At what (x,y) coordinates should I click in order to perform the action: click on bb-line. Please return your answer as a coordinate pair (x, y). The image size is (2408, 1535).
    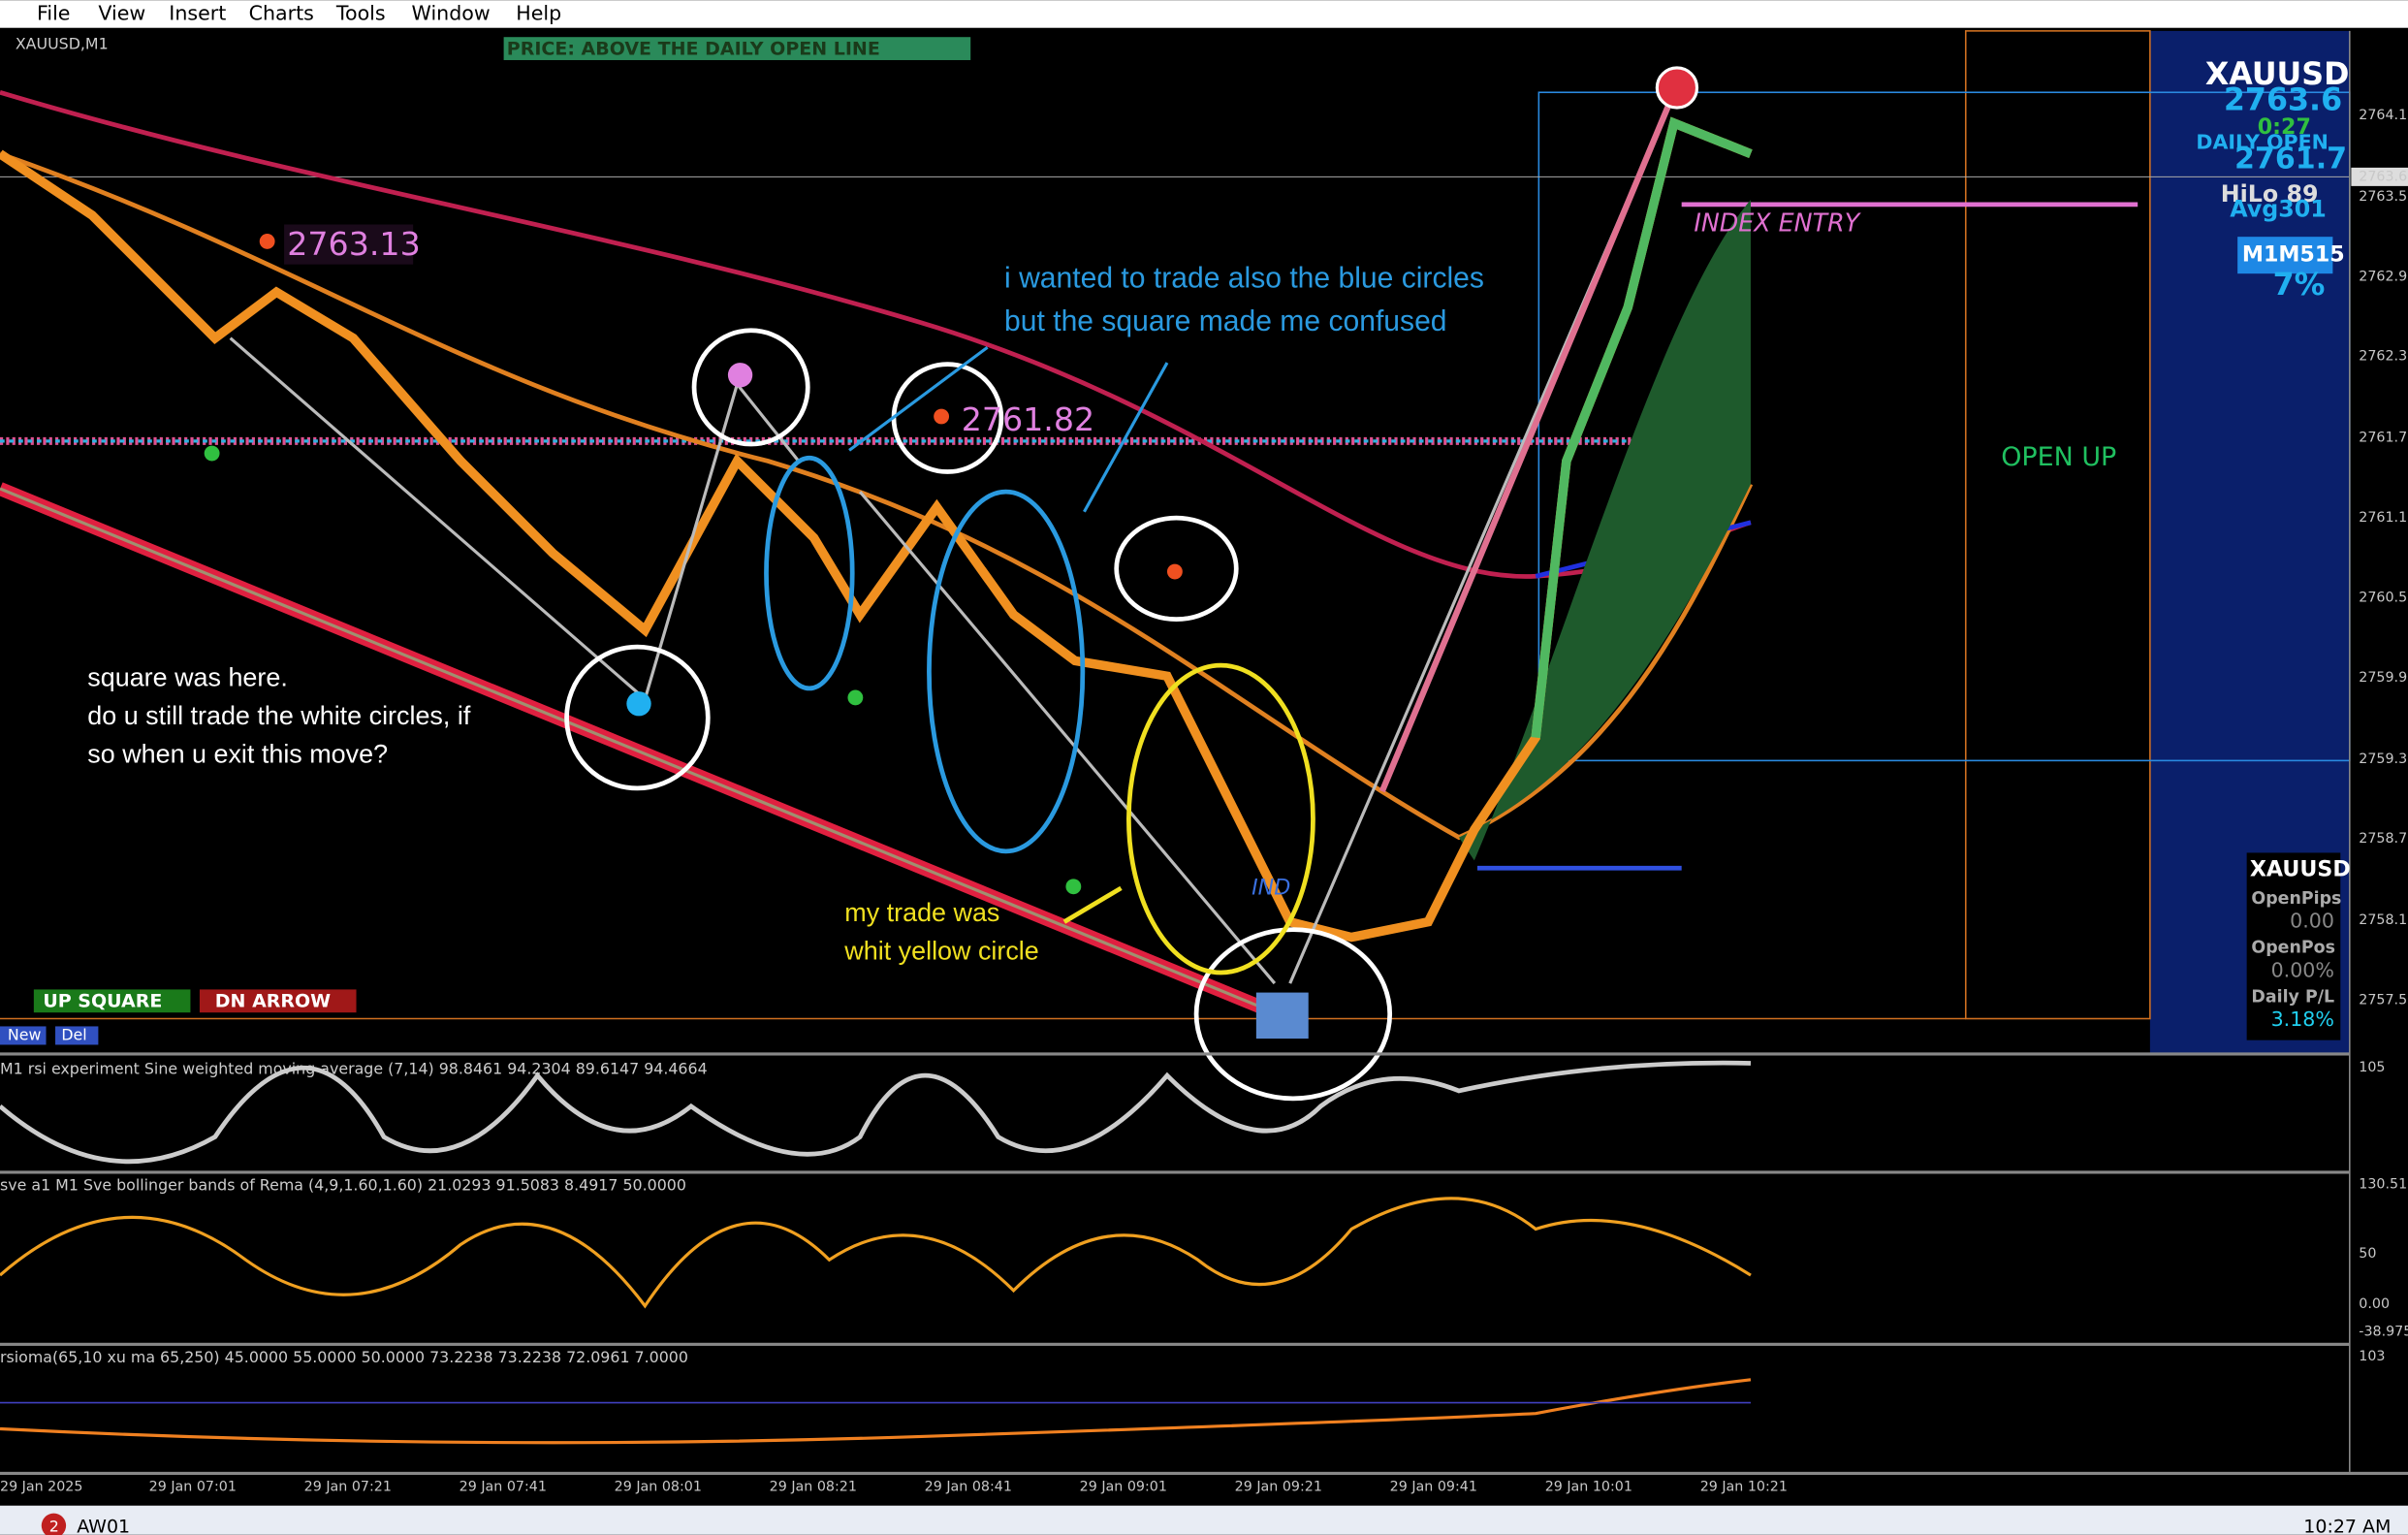
    Looking at the image, I should click on (876, 1253).